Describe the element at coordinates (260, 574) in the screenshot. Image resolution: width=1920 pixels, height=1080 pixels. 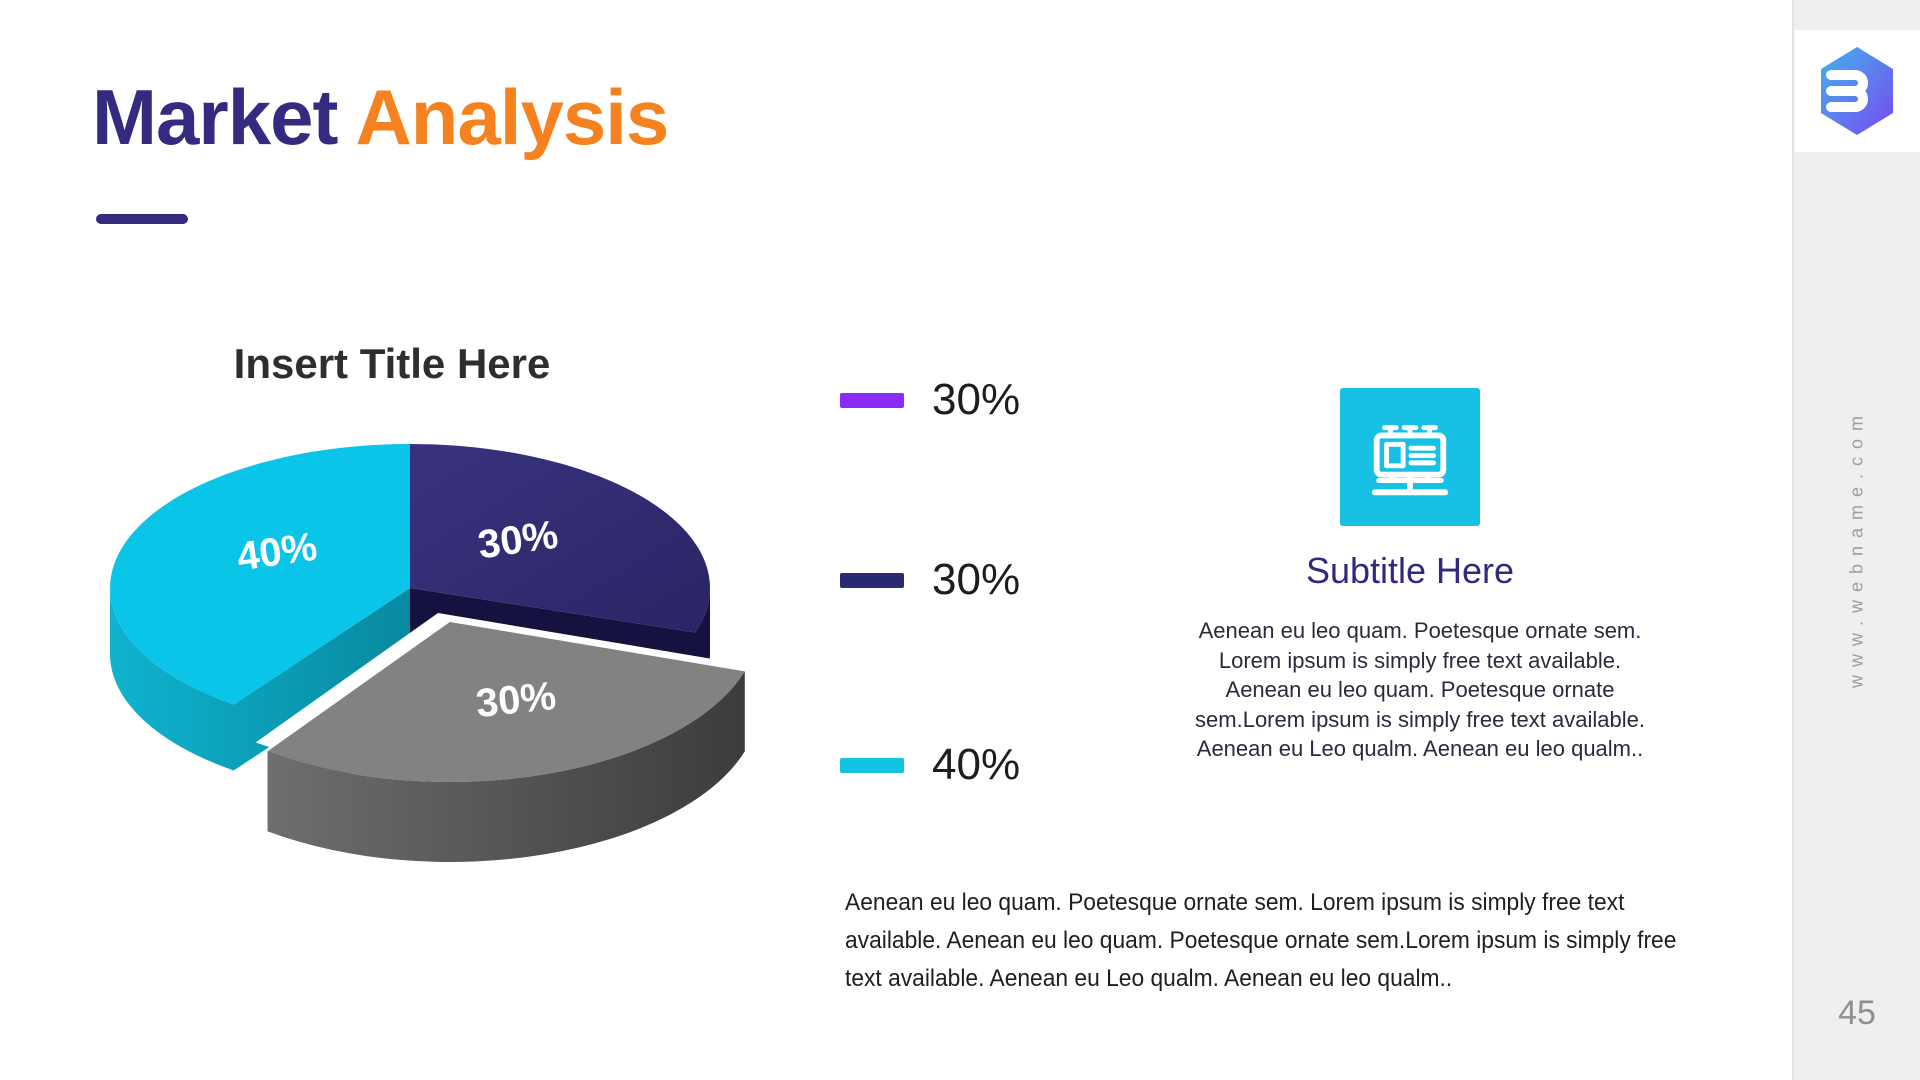
I see `pie-slice-cyan-top` at that location.